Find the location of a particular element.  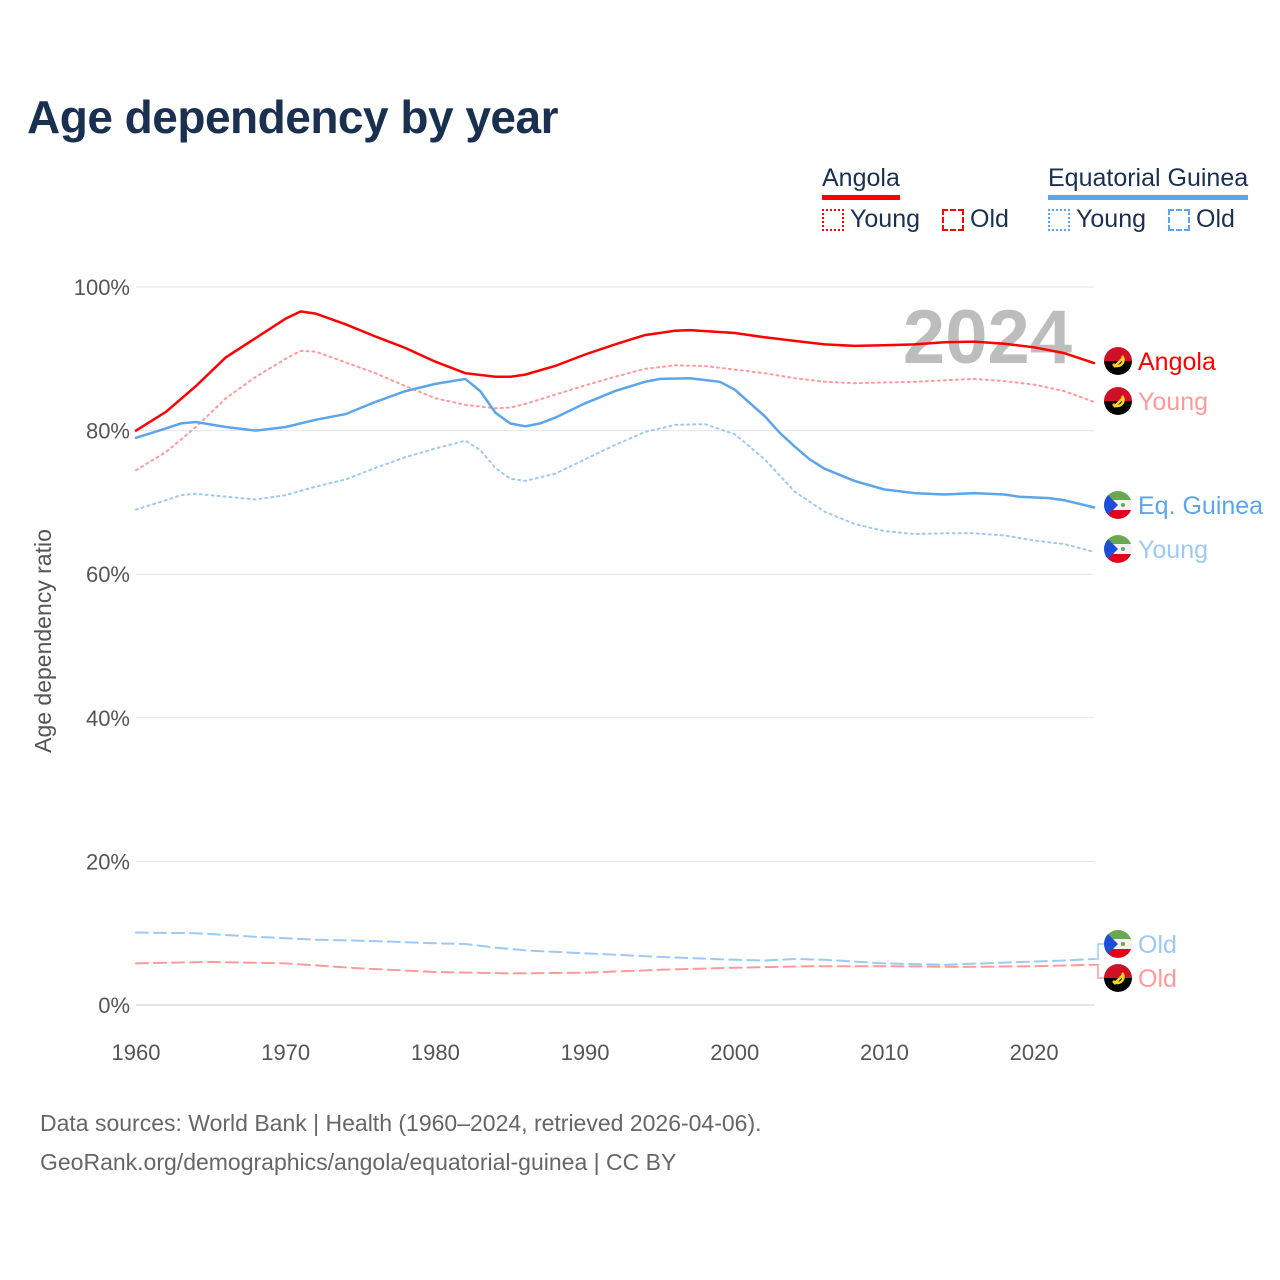

x-tick-label: 1980 is located at coordinates (435, 1052).